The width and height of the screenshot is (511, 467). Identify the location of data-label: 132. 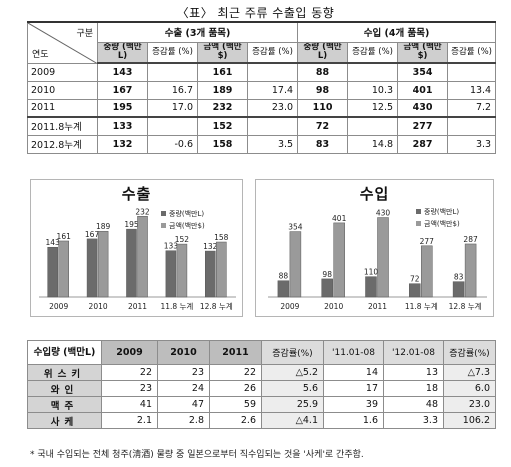
(210, 246).